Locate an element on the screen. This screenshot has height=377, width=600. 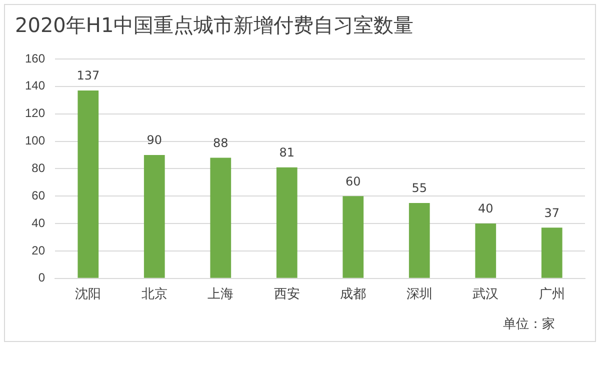
x-tick-label: 广州 is located at coordinates (551, 293).